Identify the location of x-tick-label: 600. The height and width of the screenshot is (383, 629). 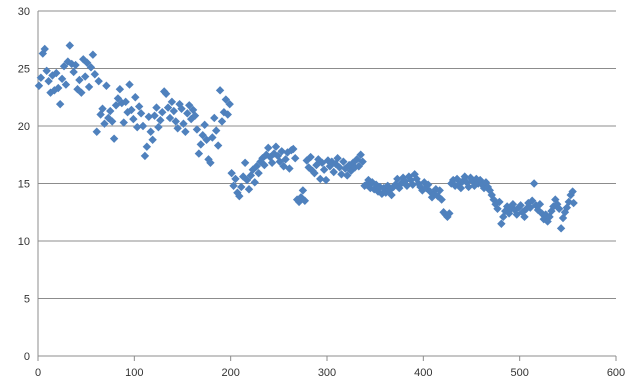
(616, 373).